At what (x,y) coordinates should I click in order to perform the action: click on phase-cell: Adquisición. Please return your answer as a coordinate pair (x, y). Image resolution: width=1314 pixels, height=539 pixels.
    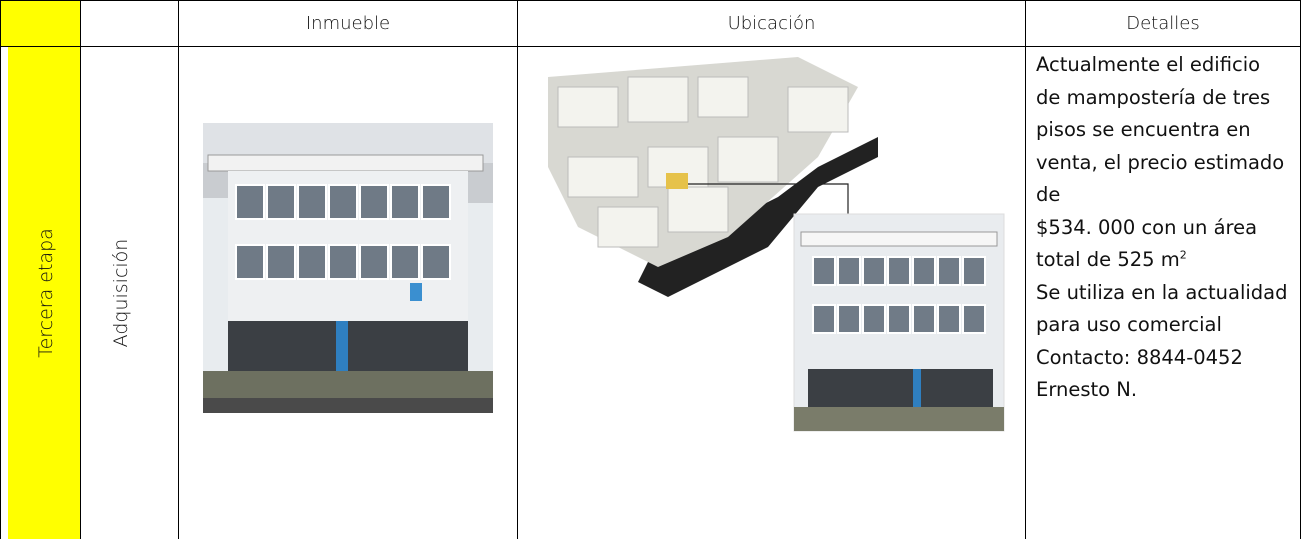
    Looking at the image, I should click on (129, 292).